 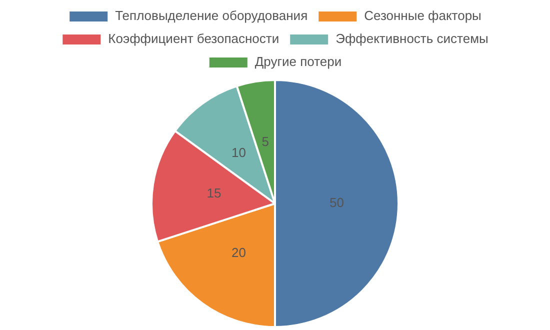 What do you see at coordinates (194, 38) in the screenshot?
I see `legend-label: Коэффициент безопасности` at bounding box center [194, 38].